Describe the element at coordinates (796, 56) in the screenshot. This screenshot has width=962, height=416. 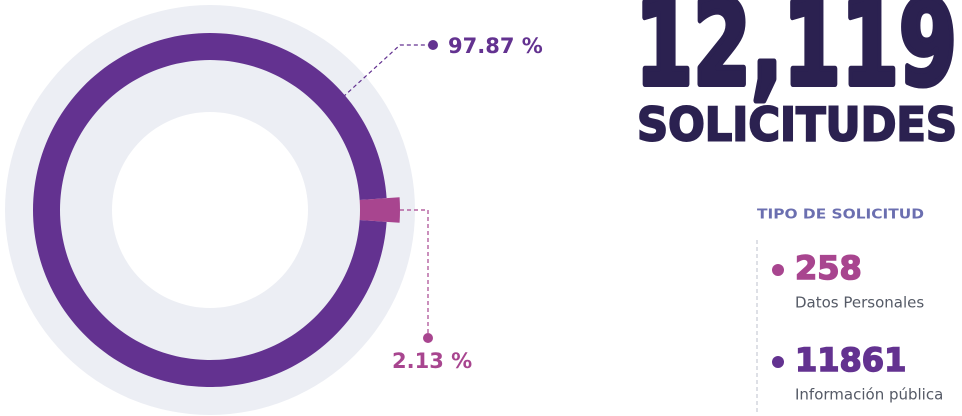
I see `total: 12,119` at that location.